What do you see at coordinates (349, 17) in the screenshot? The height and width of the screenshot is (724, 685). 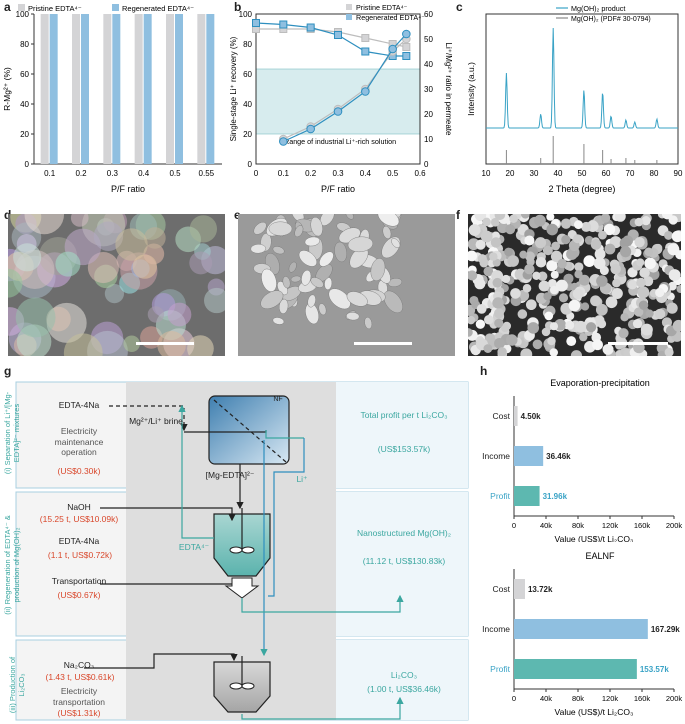 I see `legend-swatch` at bounding box center [349, 17].